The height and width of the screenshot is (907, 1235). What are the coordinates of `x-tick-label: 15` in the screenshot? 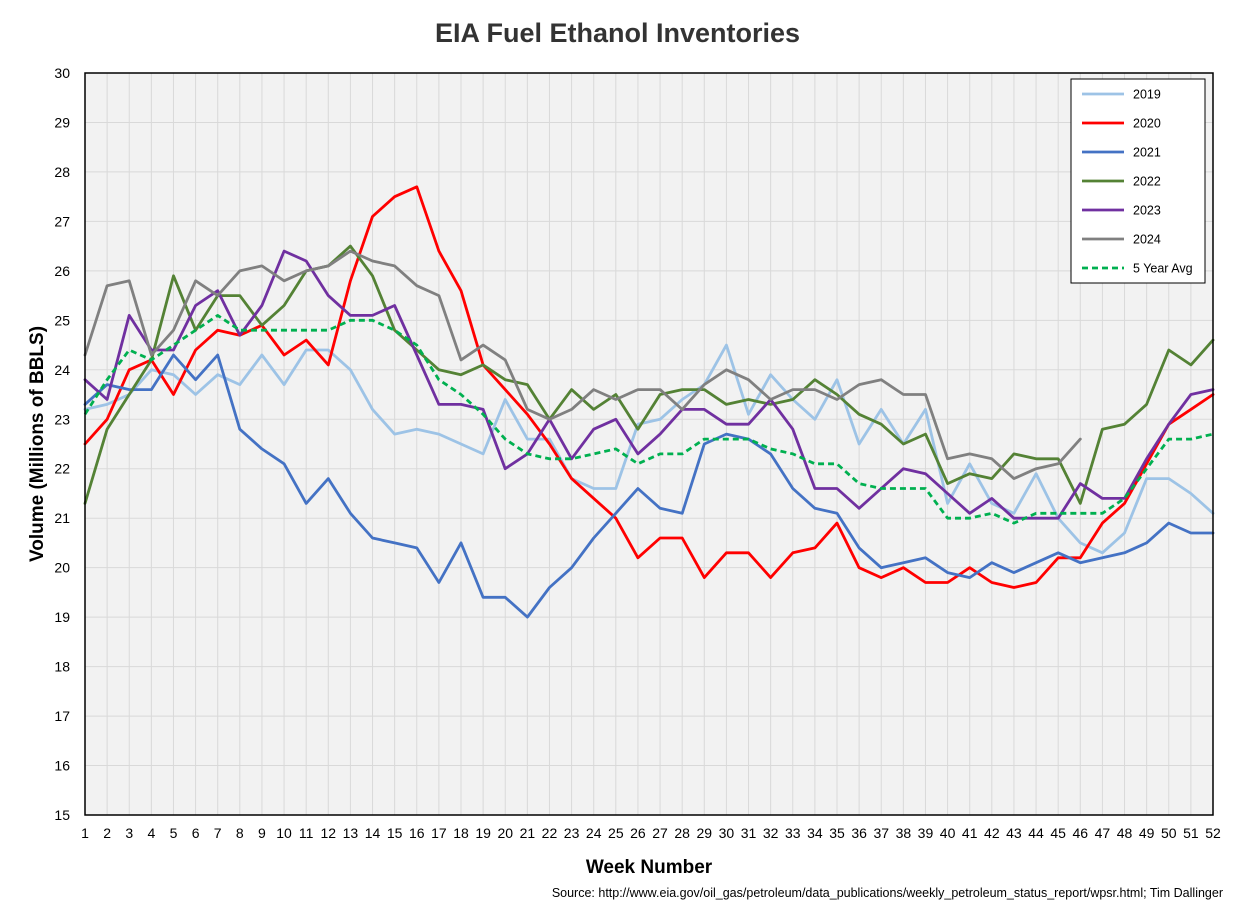 It's located at (395, 833).